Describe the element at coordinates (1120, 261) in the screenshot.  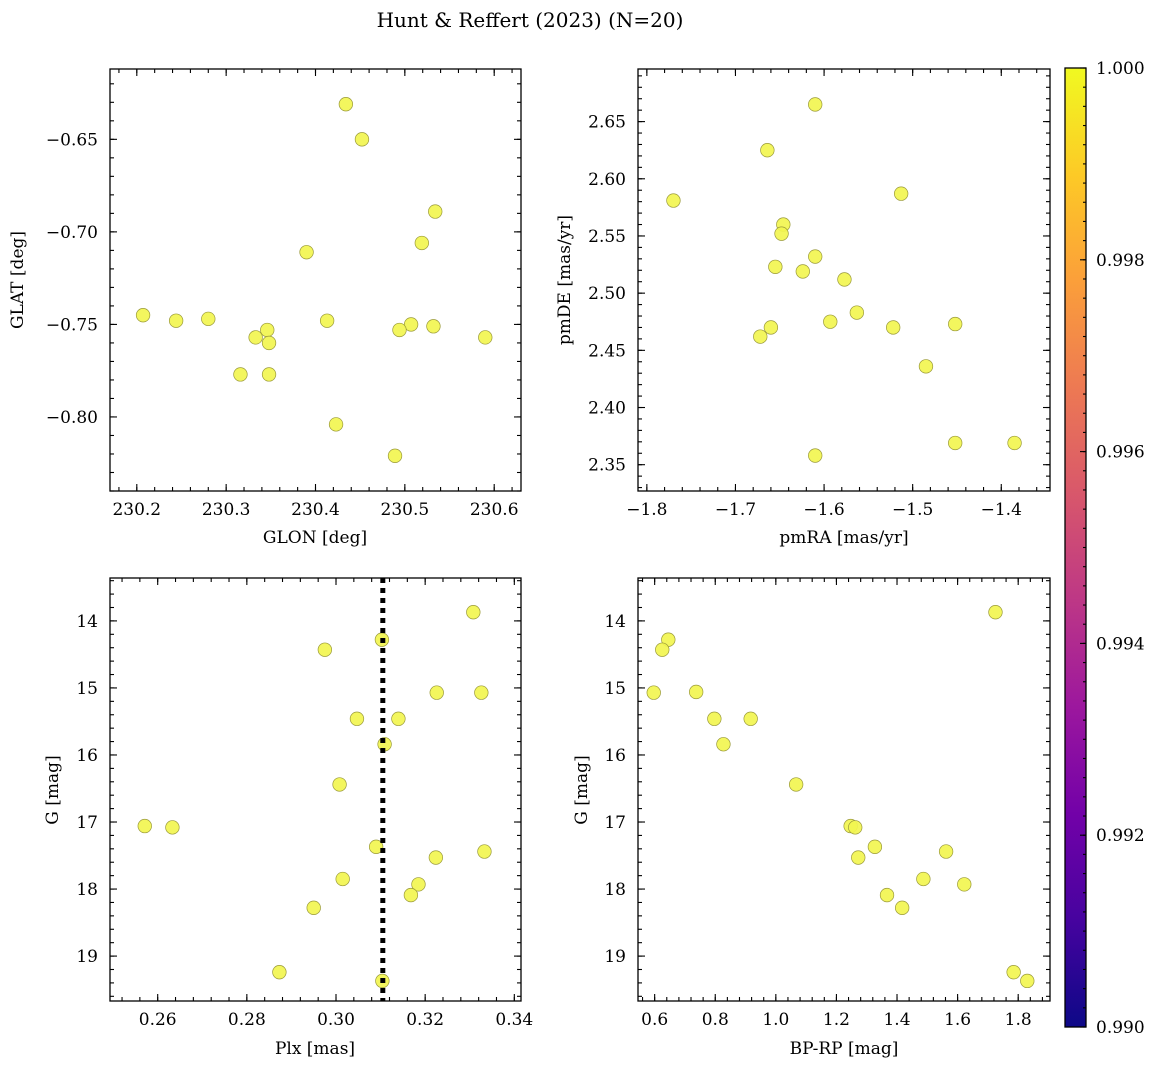
I see `colorbar-tick-label: 0.998` at that location.